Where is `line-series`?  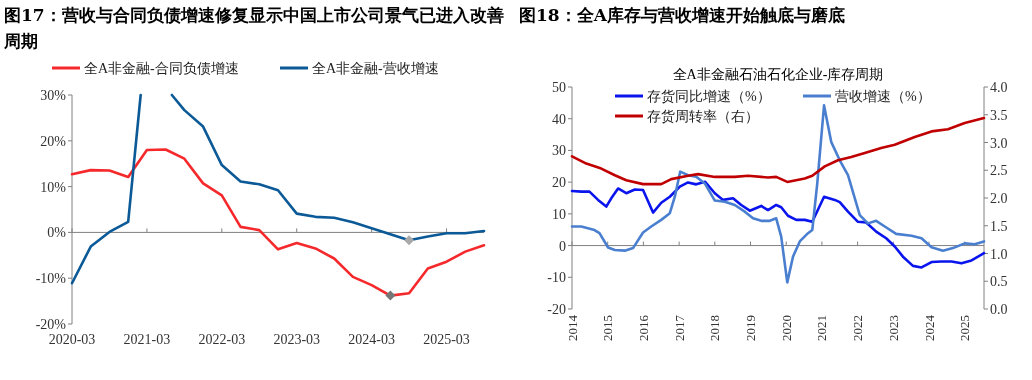 line-series is located at coordinates (778, 224).